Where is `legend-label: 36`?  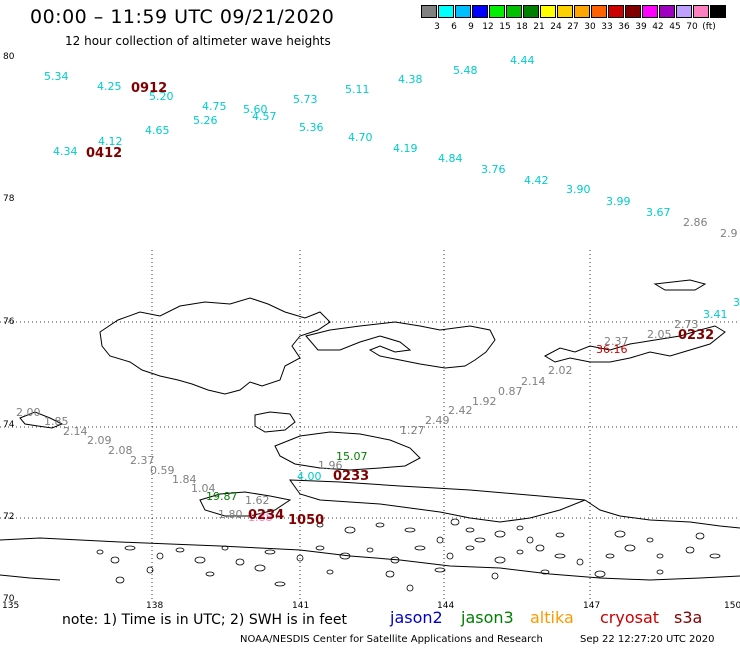 legend-label: 36 is located at coordinates (624, 27).